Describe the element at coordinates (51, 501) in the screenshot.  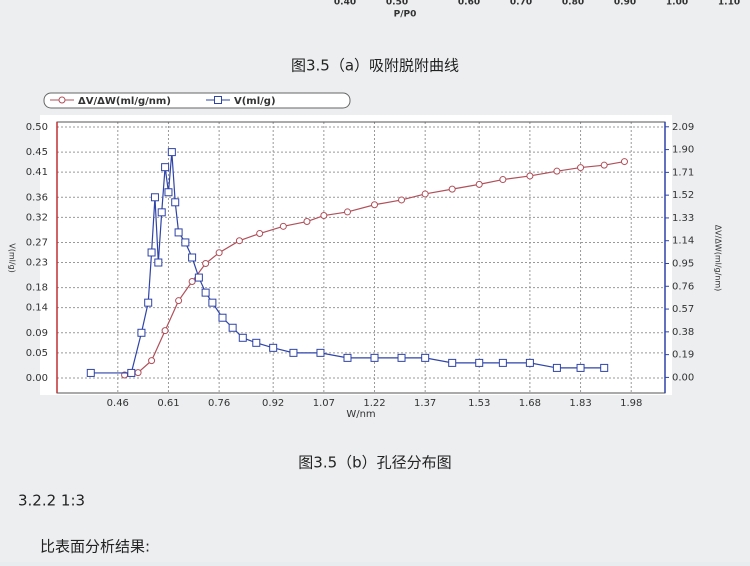
I see `section-heading: 3.2.2 1:3` at that location.